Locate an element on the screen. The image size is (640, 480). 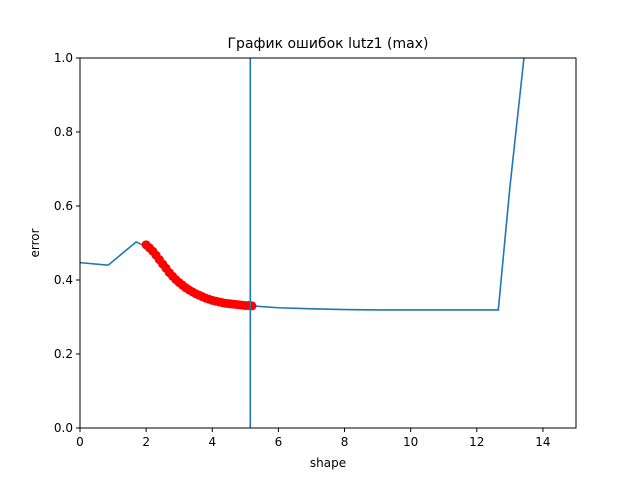
x-tick-label: 12 is located at coordinates (476, 442).